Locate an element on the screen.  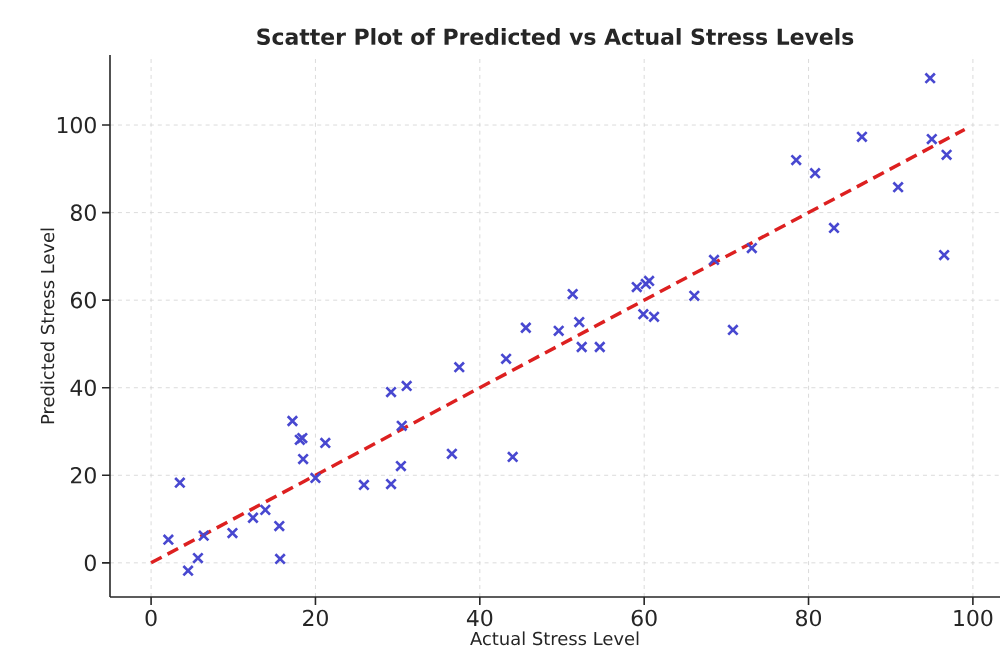
x-tick-label: 40 is located at coordinates (479, 618).